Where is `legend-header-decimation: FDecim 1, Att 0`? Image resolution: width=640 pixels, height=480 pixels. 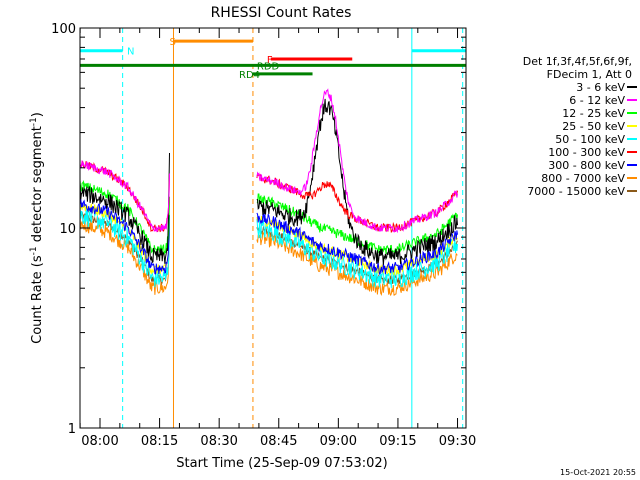
legend-header-decimation: FDecim 1, Att 0 is located at coordinates (589, 74).